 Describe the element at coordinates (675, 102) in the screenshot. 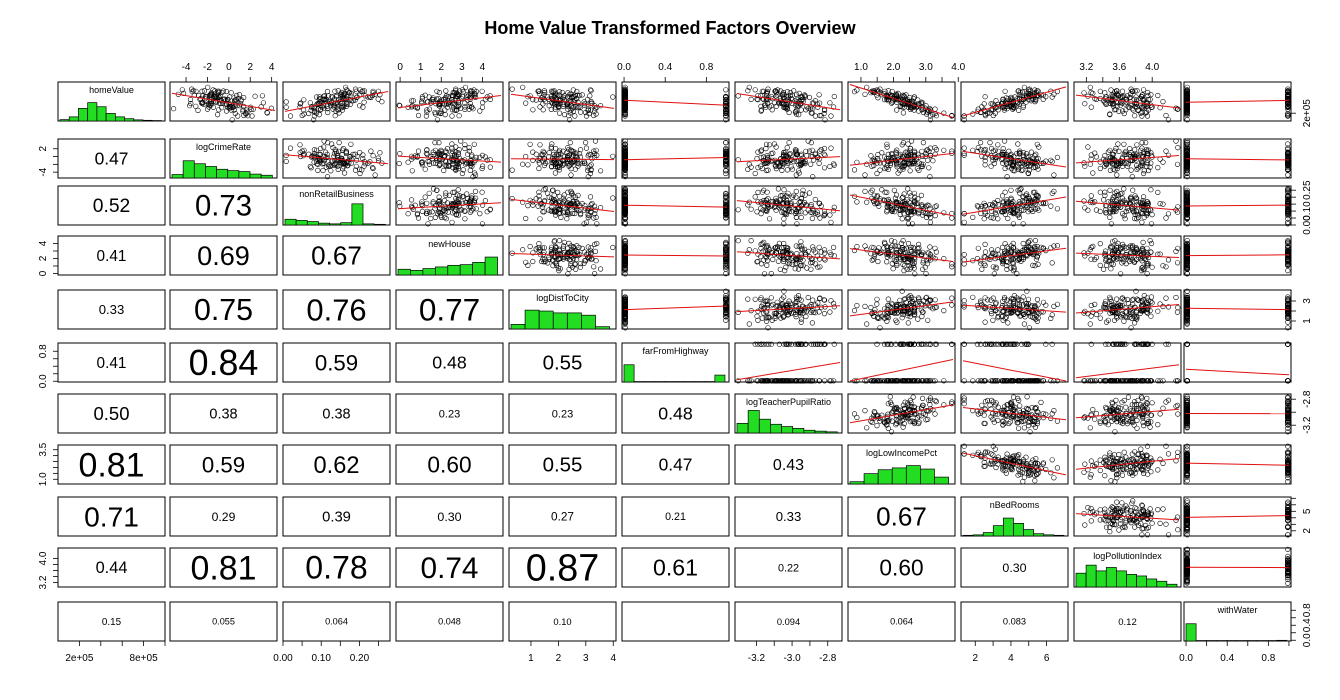

I see `panel-r0-c5` at that location.